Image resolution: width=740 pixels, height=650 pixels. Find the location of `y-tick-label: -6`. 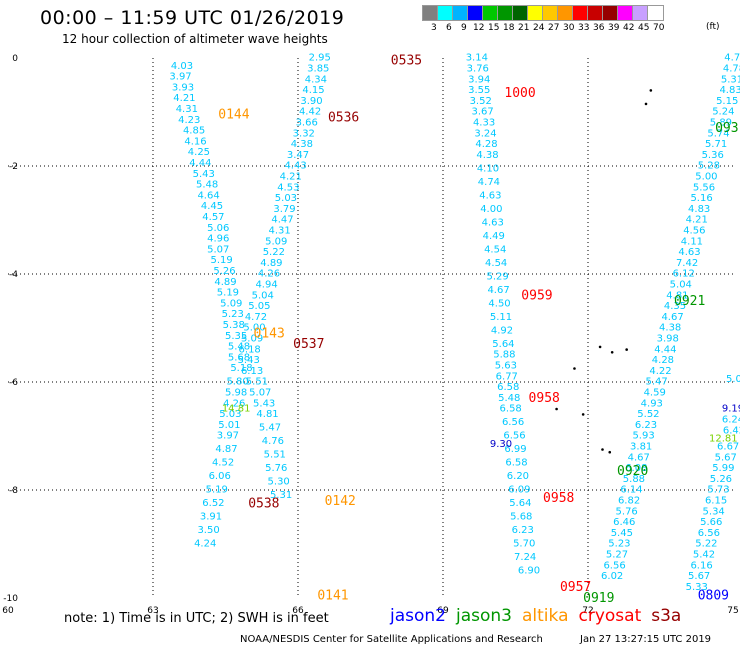

y-tick-label: -6 is located at coordinates (13, 383).